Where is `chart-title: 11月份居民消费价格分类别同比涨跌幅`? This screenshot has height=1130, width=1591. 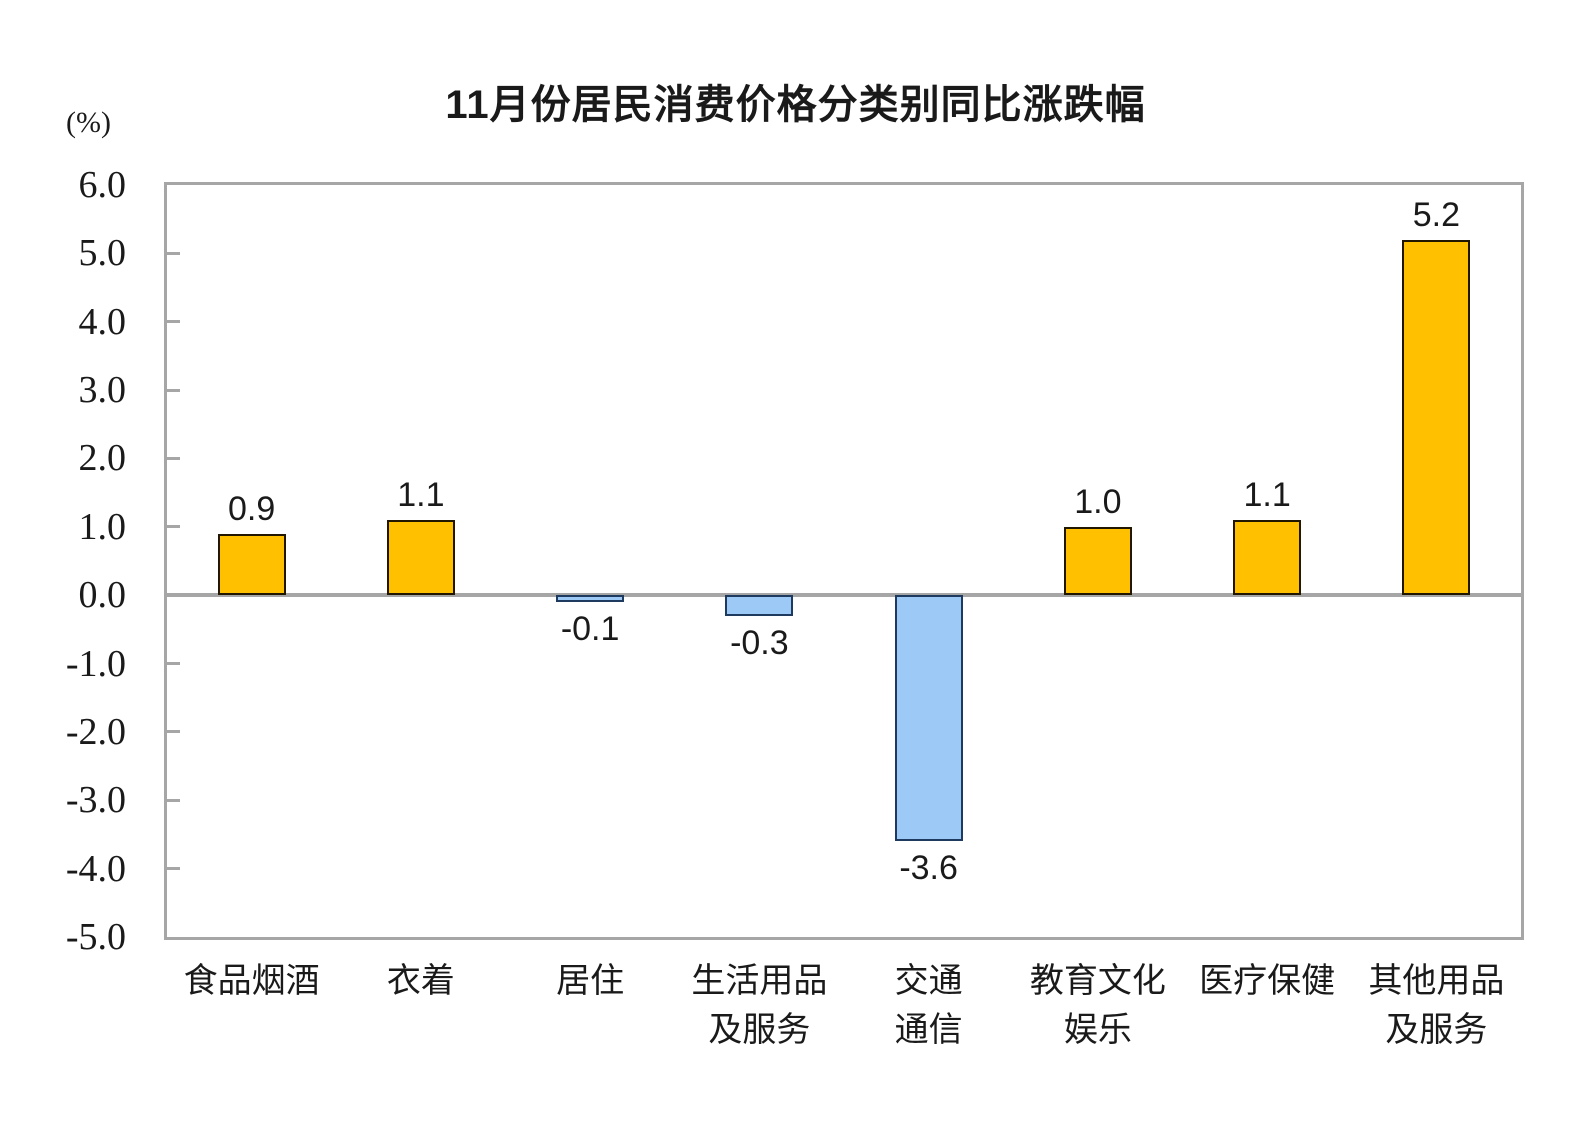
chart-title: 11月份居民消费价格分类别同比涨跌幅 is located at coordinates (795, 105).